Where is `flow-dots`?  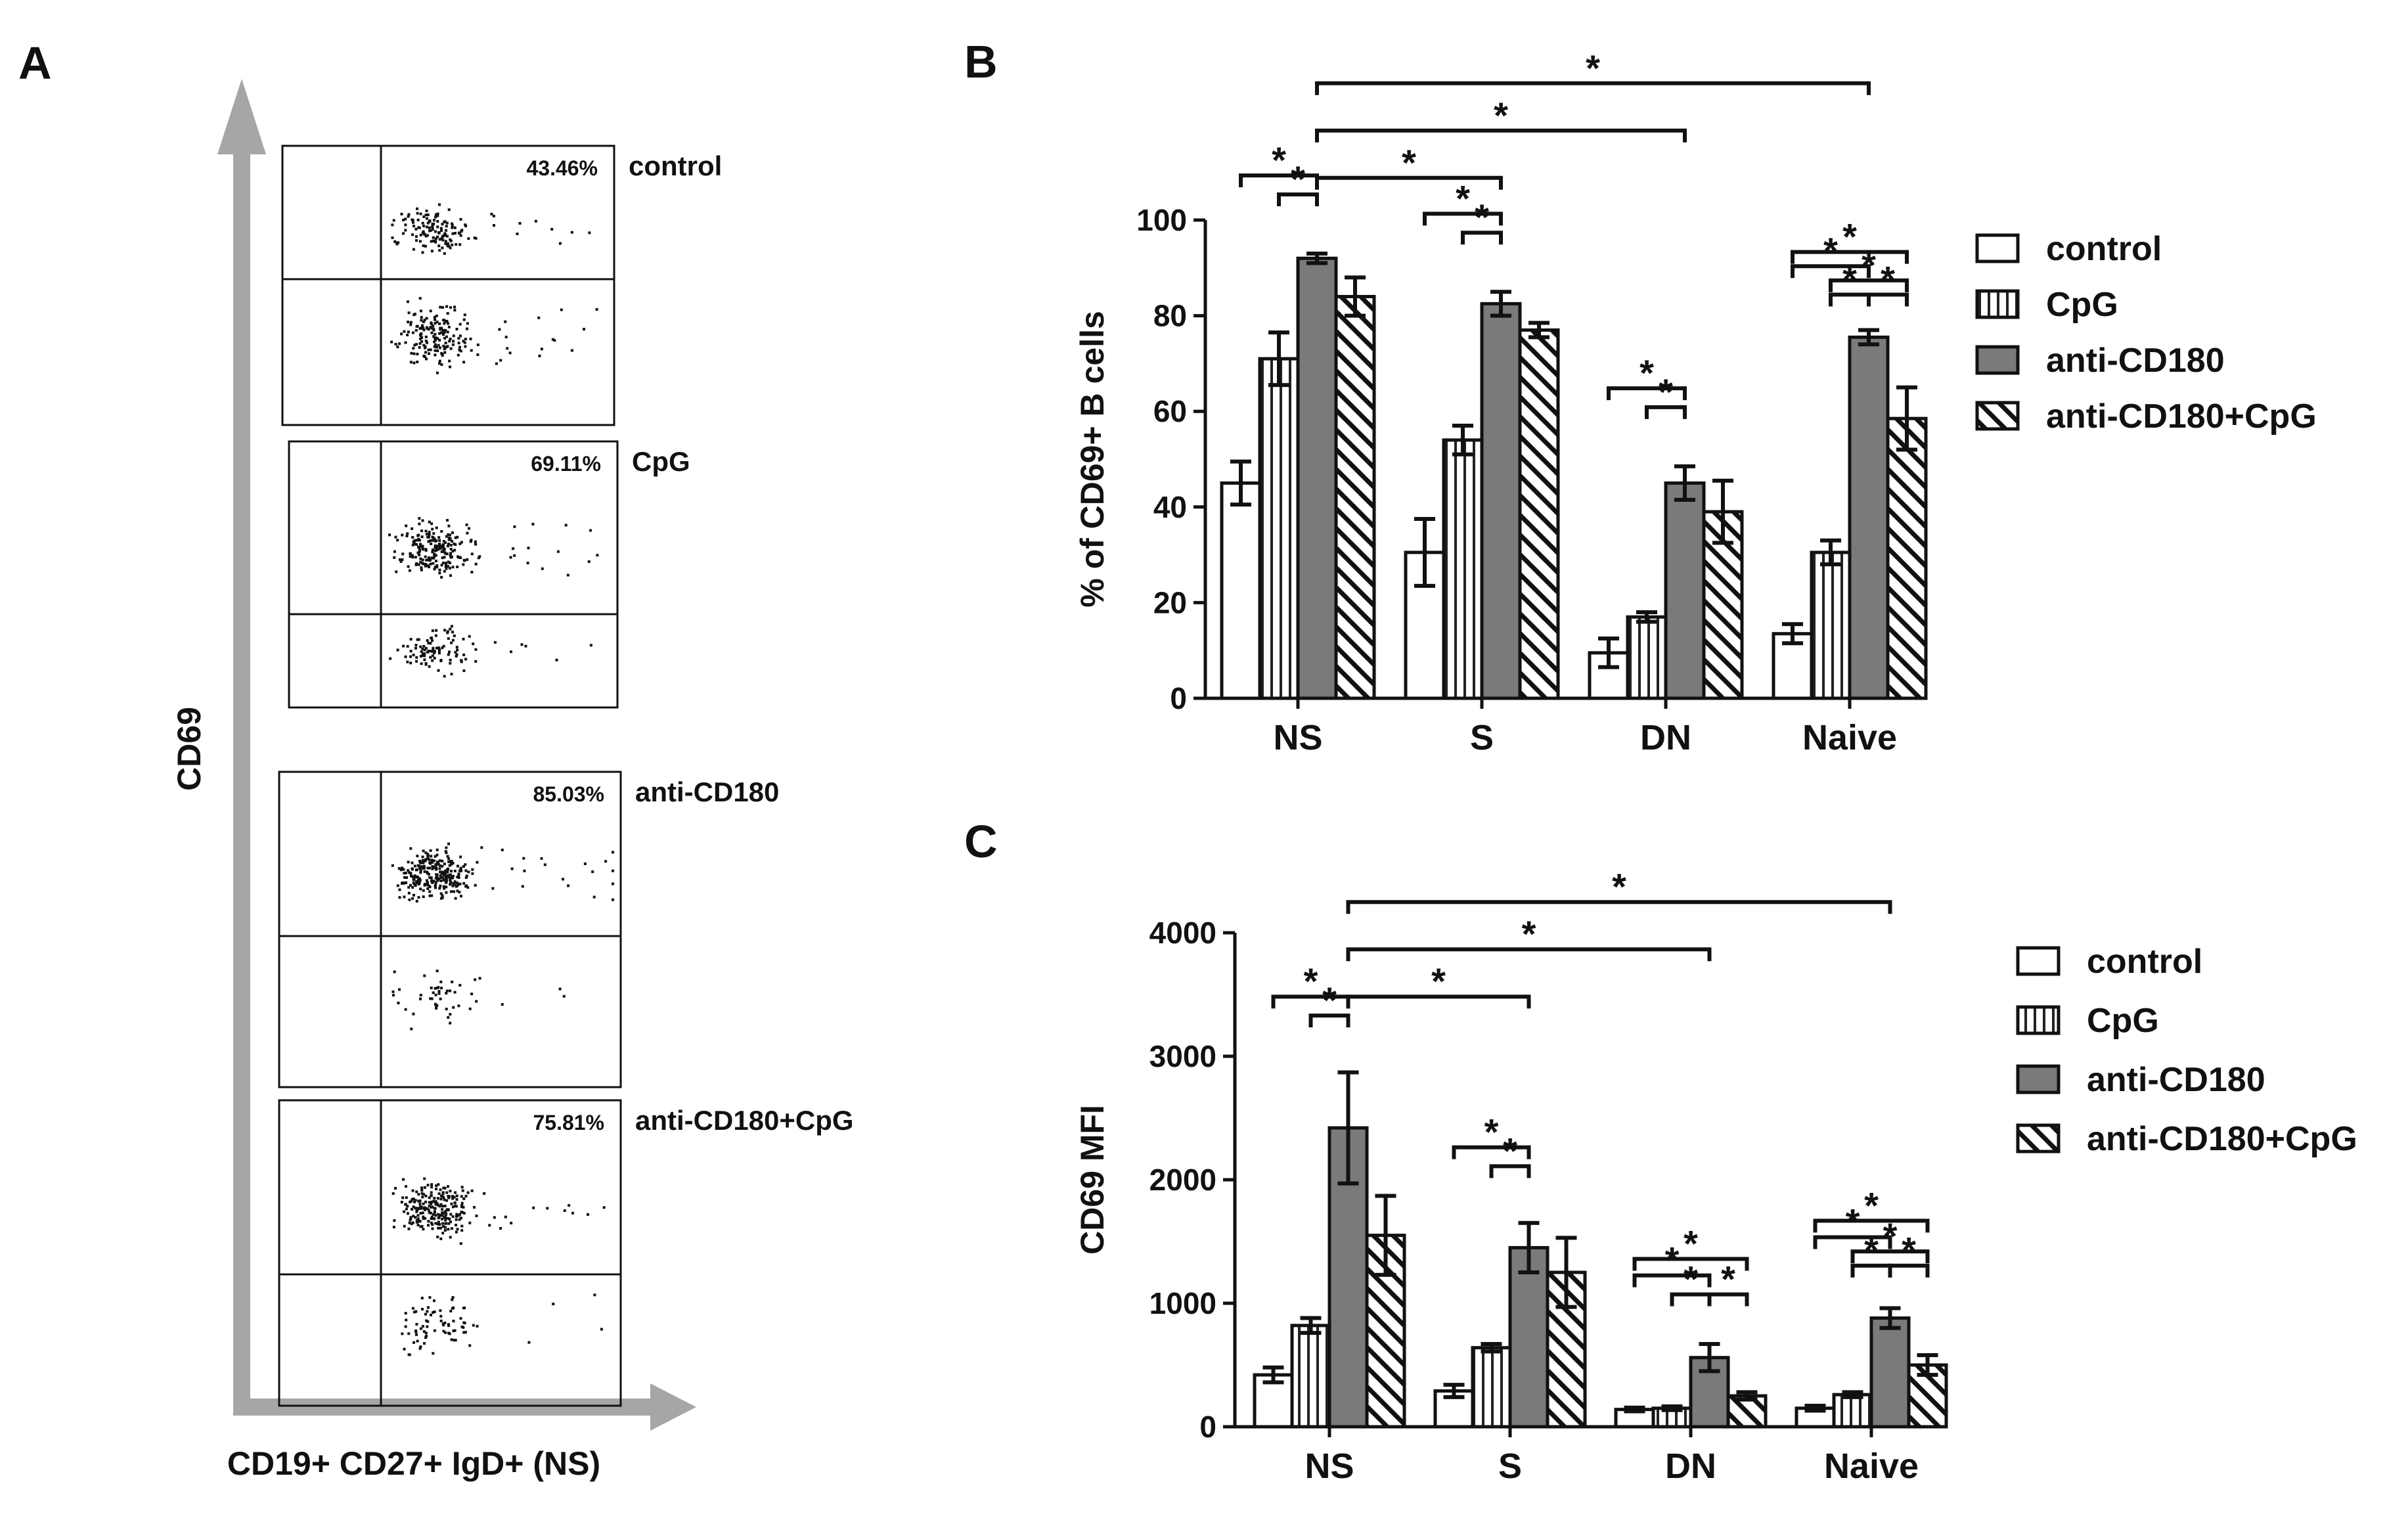
flow-dots is located at coordinates (494, 288).